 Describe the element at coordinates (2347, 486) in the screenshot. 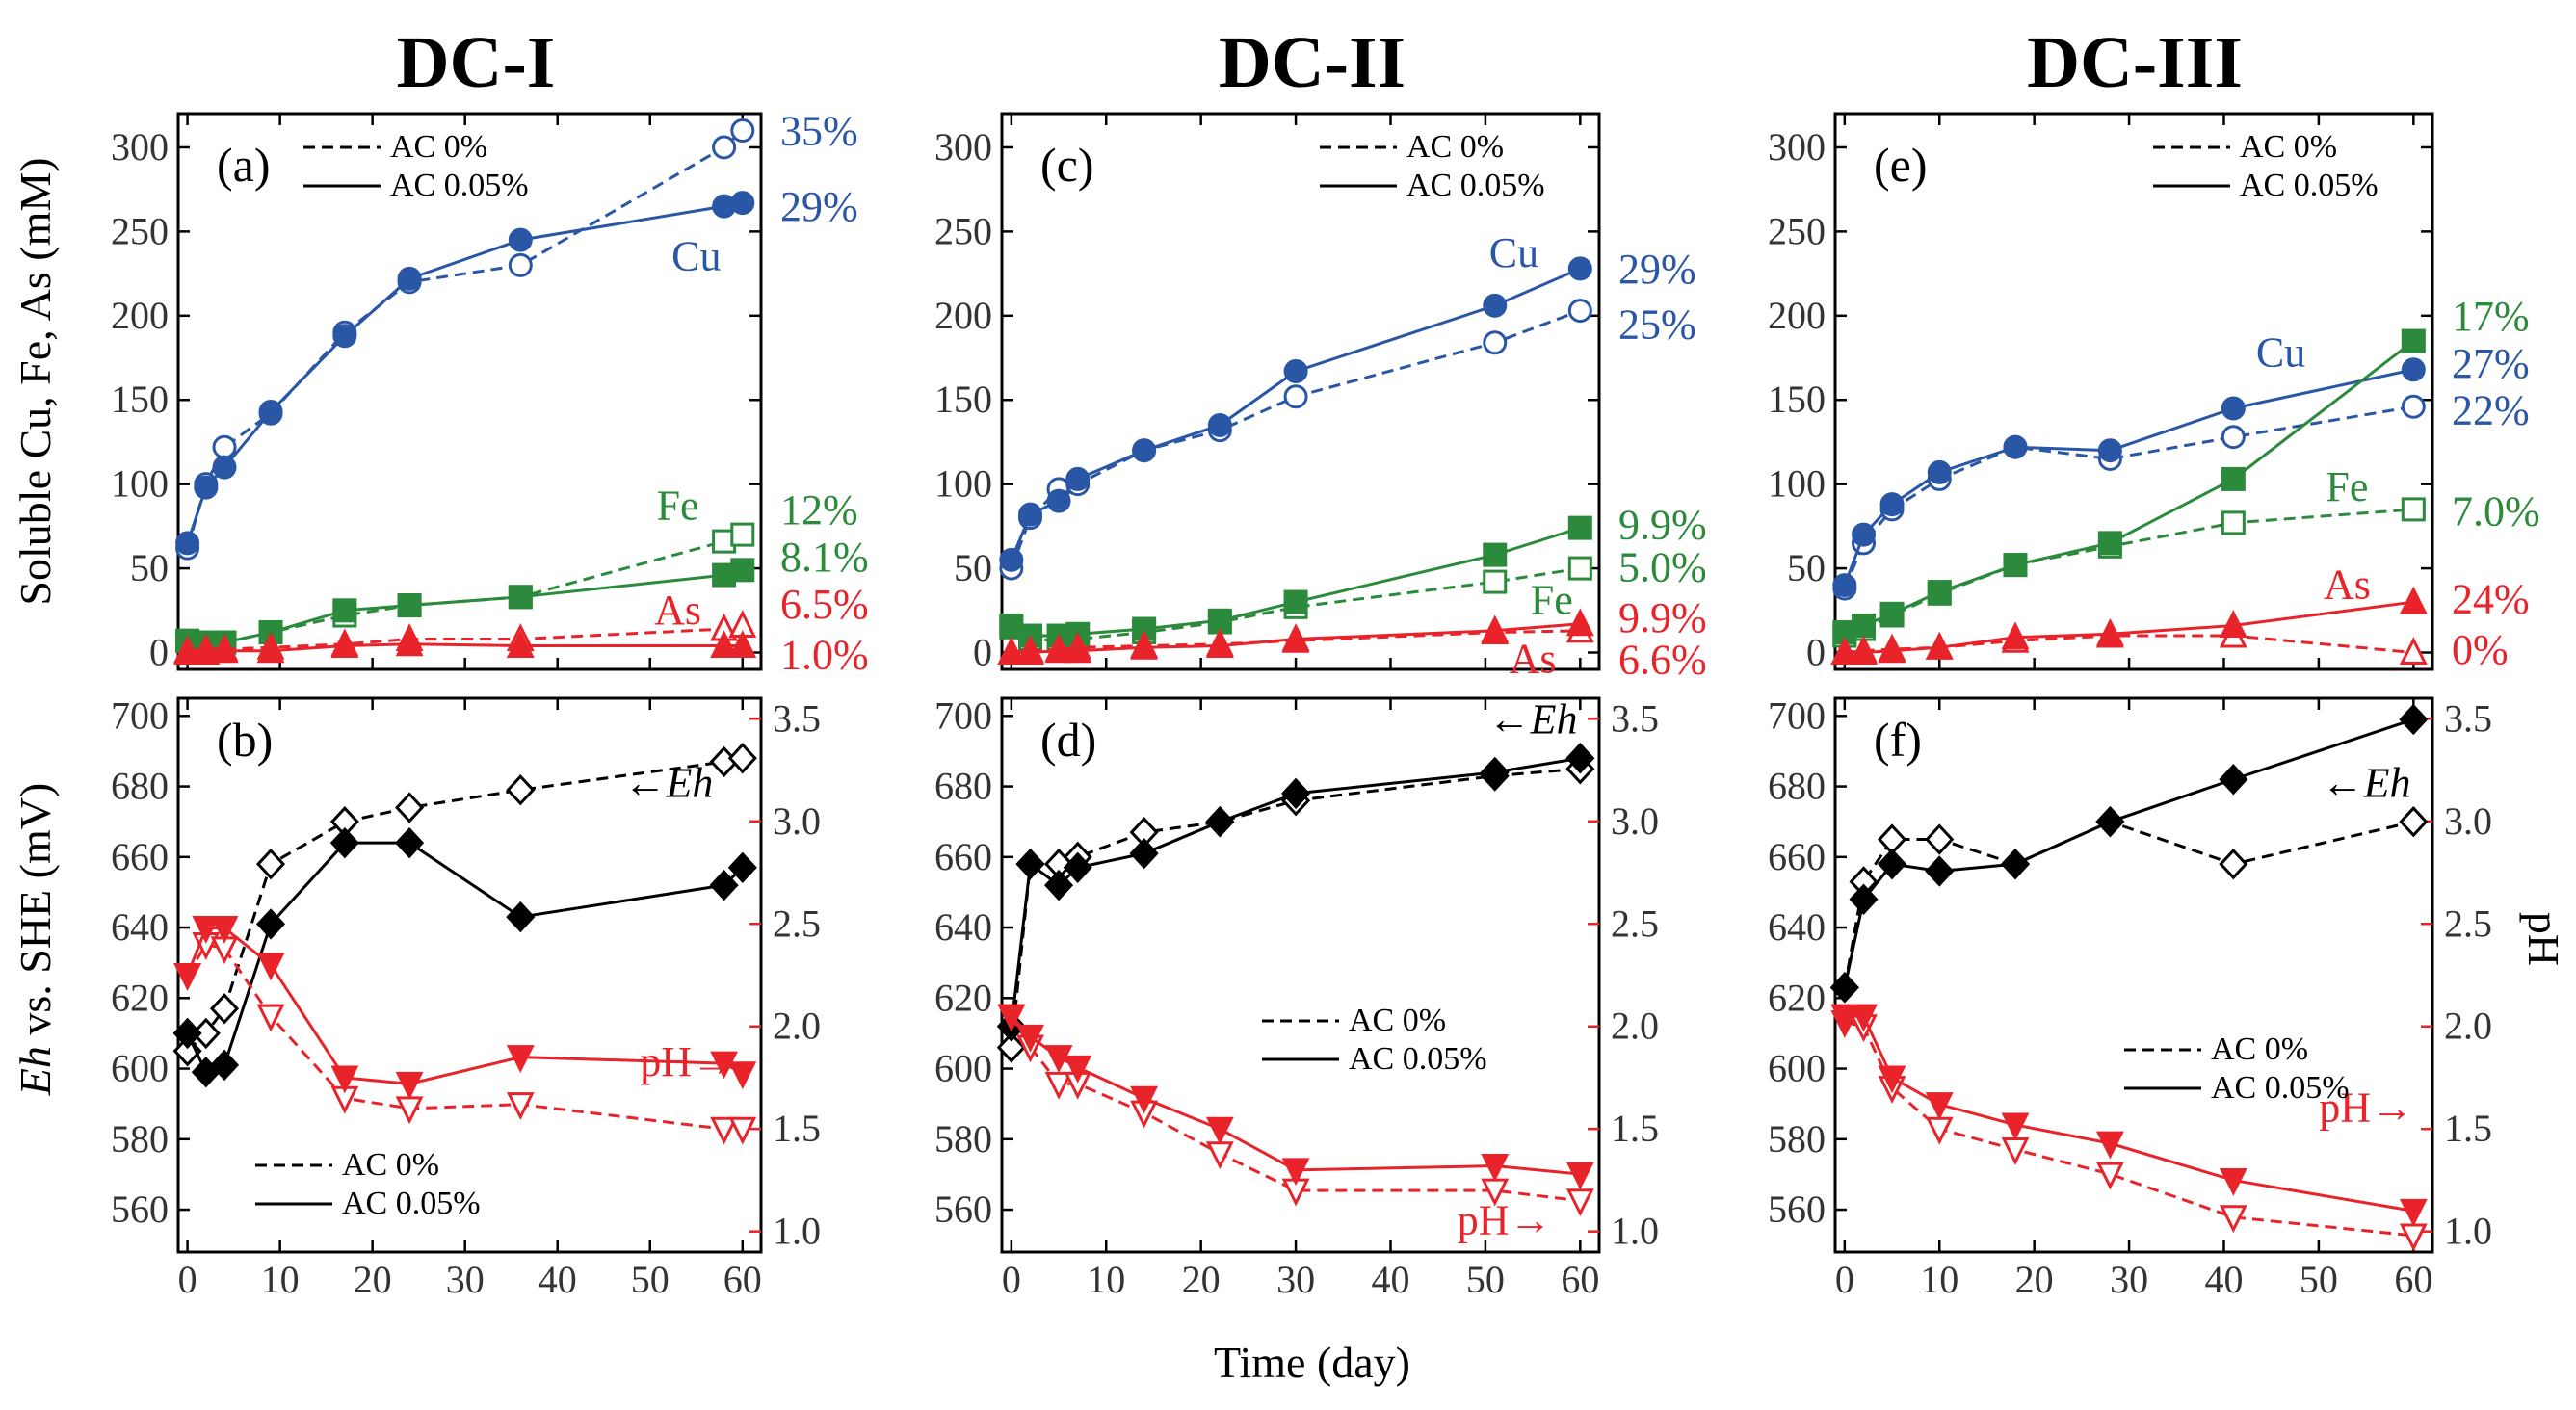

I see `series-label-fe: Fe` at that location.